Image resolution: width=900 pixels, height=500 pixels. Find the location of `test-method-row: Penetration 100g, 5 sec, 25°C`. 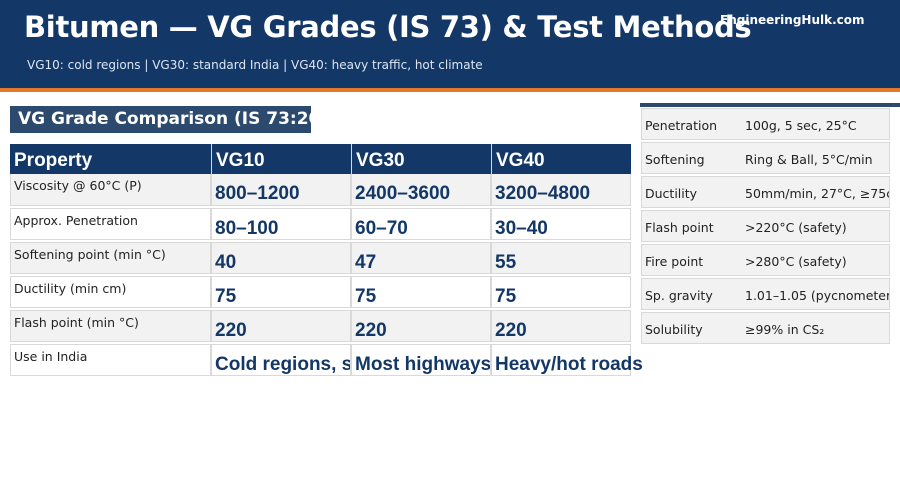

test-method-row: Penetration 100g, 5 sec, 25°C is located at coordinates (765, 124).